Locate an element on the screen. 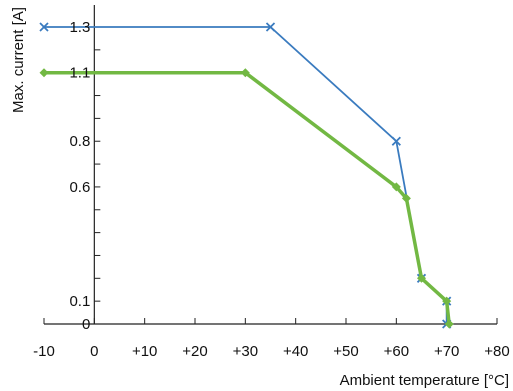 This screenshot has height=391, width=513. x-tick-label: +60 is located at coordinates (396, 351).